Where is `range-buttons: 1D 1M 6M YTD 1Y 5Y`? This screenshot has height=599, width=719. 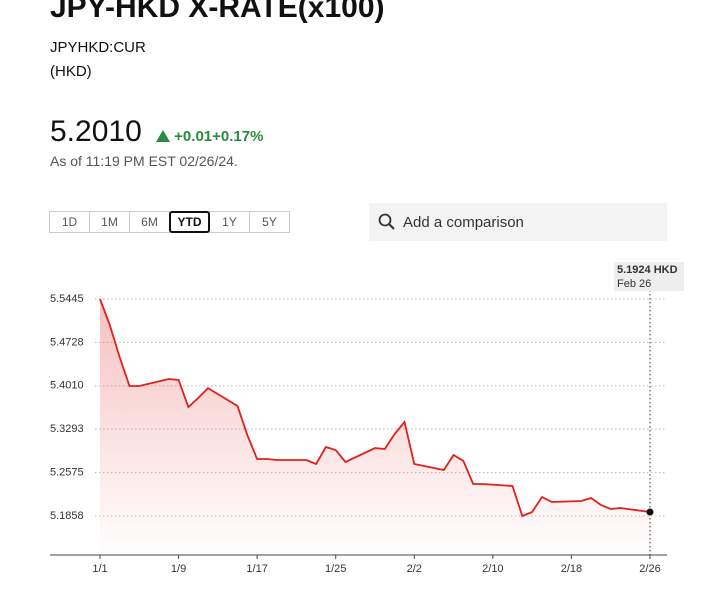 range-buttons: 1D 1M 6M YTD 1Y 5Y is located at coordinates (169, 222).